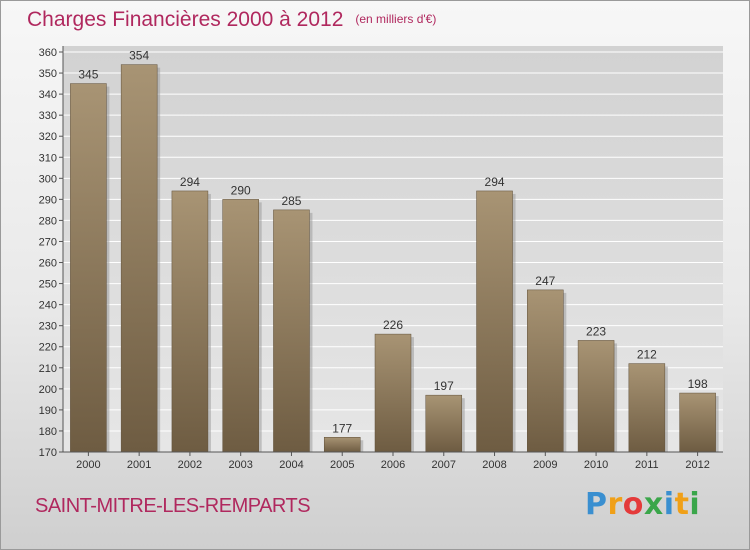 This screenshot has height=550, width=750. What do you see at coordinates (596, 504) in the screenshot?
I see `logo-letter: P` at bounding box center [596, 504].